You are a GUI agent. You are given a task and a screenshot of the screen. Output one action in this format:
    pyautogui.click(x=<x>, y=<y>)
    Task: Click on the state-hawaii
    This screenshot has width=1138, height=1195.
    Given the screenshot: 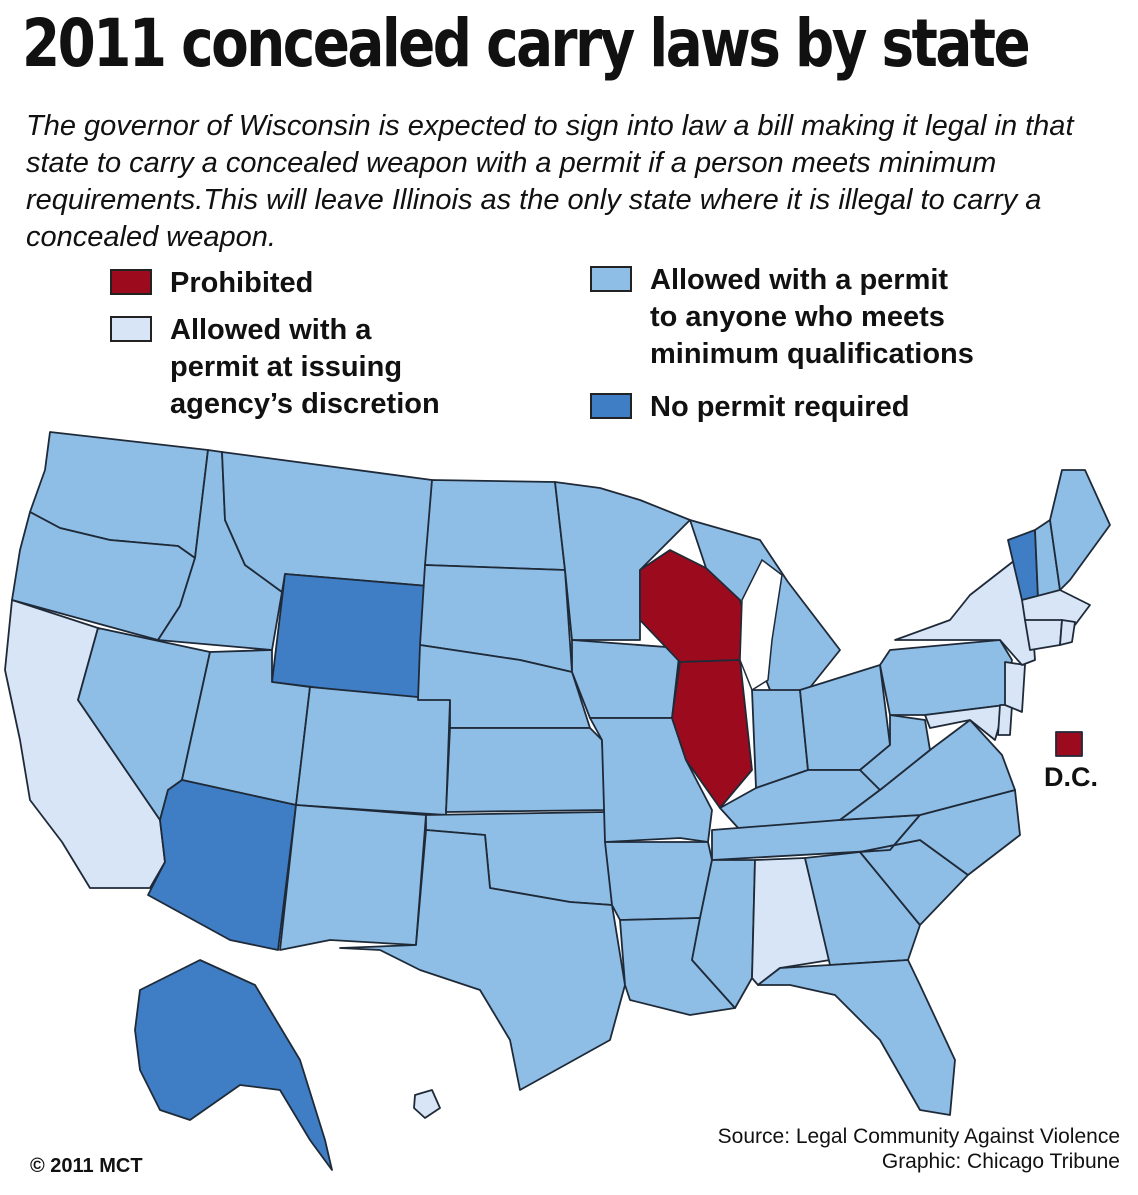 What is the action you would take?
    pyautogui.click(x=427, y=1104)
    